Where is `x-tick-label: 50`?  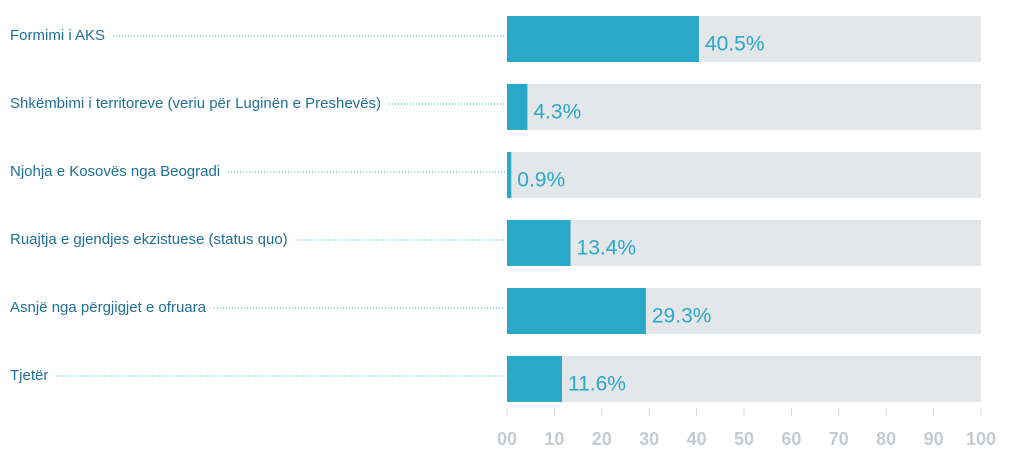 x-tick-label: 50 is located at coordinates (744, 439).